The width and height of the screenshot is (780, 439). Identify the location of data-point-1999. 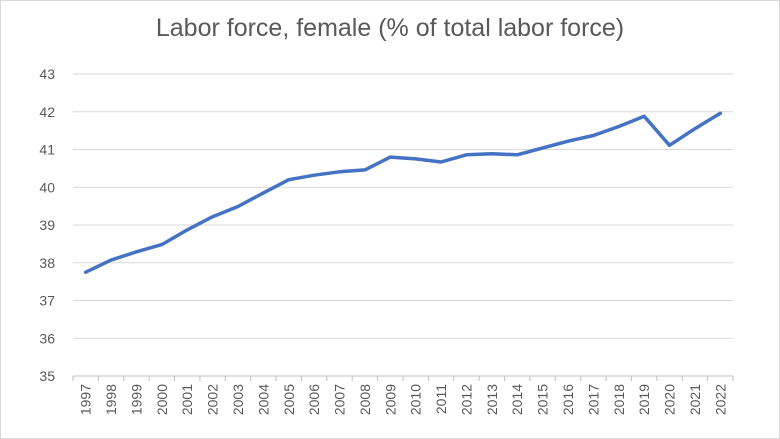
(136, 252).